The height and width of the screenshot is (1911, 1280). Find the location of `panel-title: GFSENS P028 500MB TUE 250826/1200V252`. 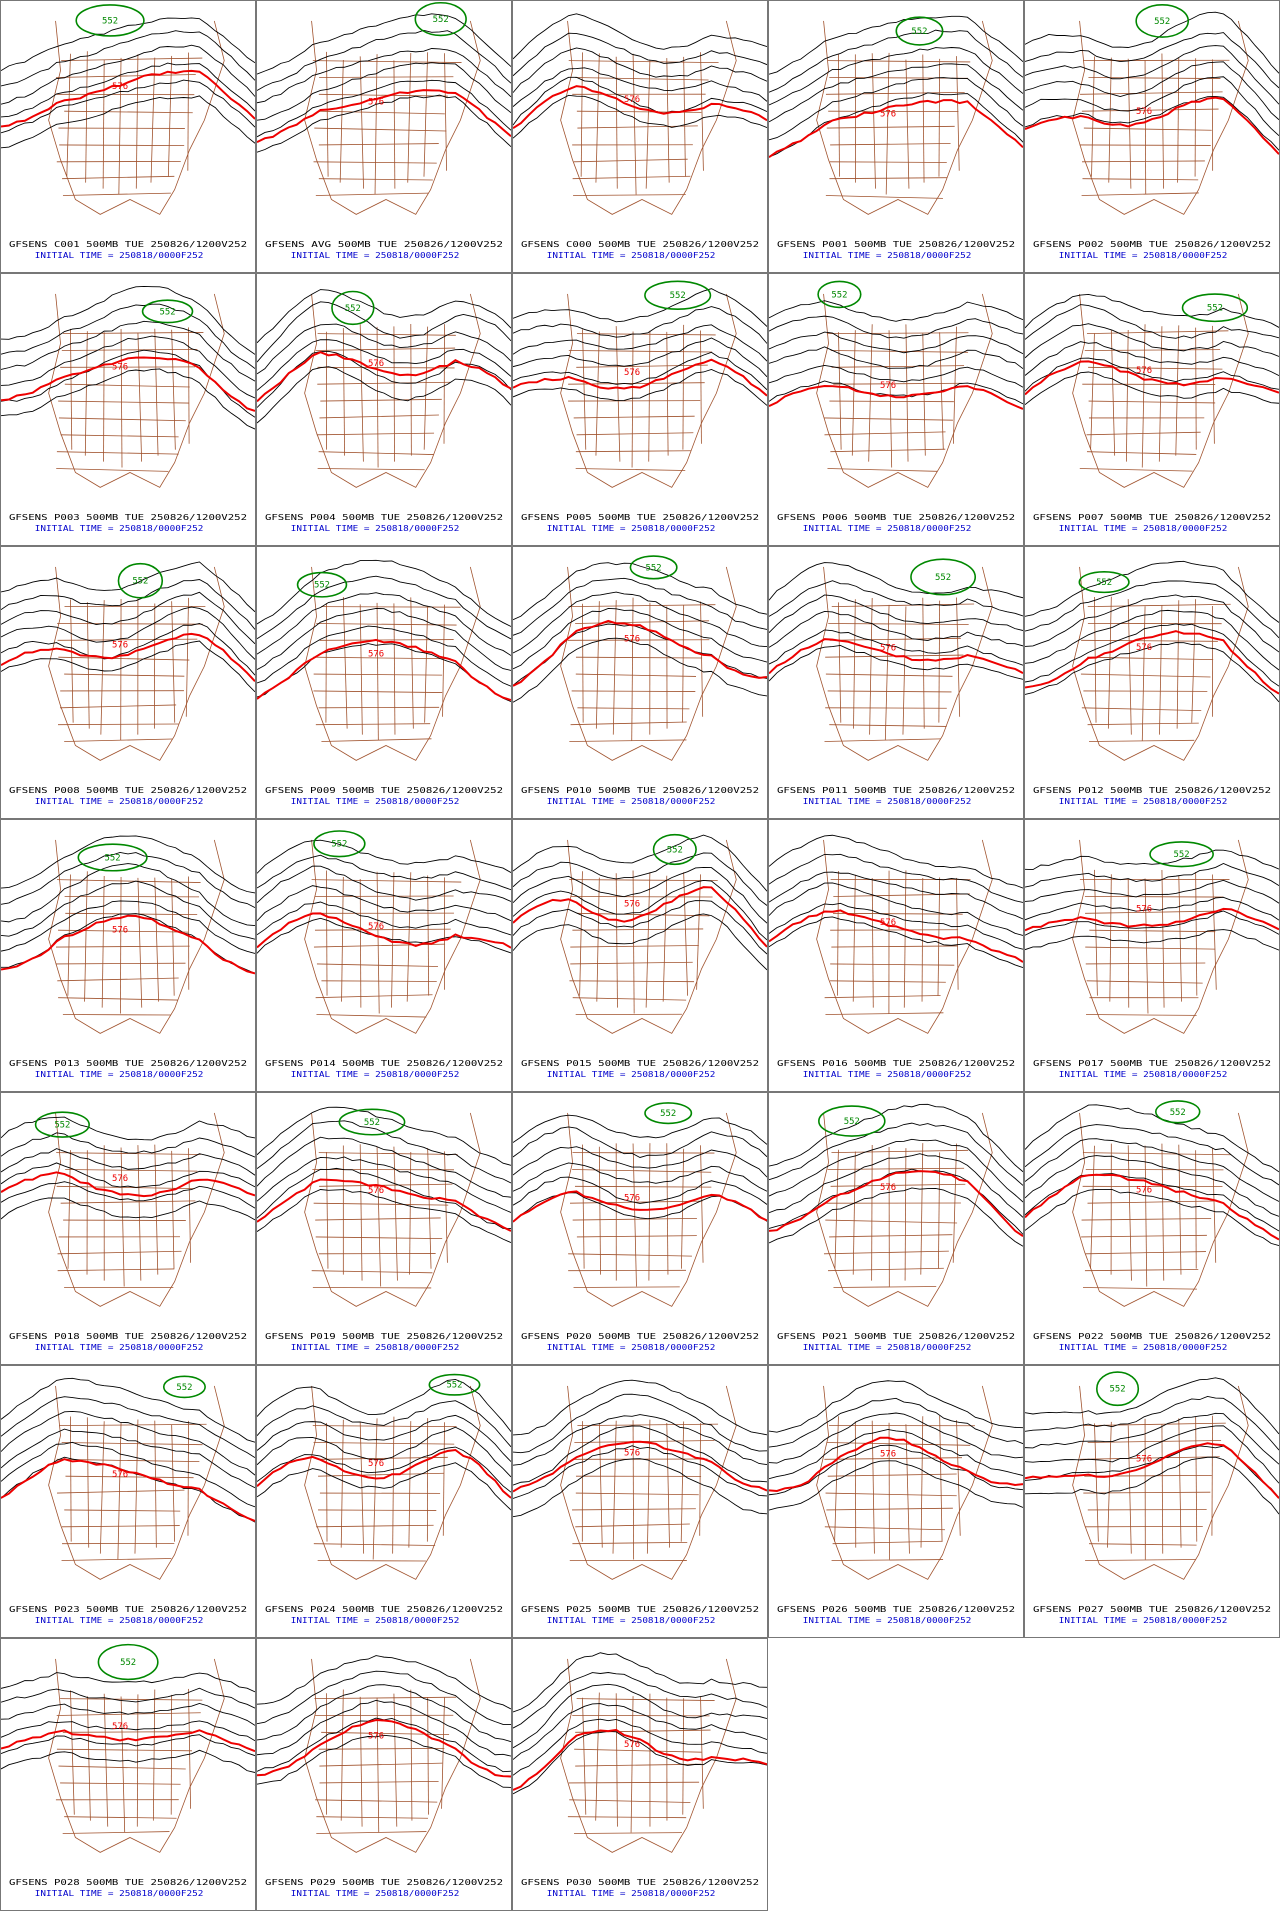

panel-title: GFSENS P028 500MB TUE 250826/1200V252 is located at coordinates (128, 1882).